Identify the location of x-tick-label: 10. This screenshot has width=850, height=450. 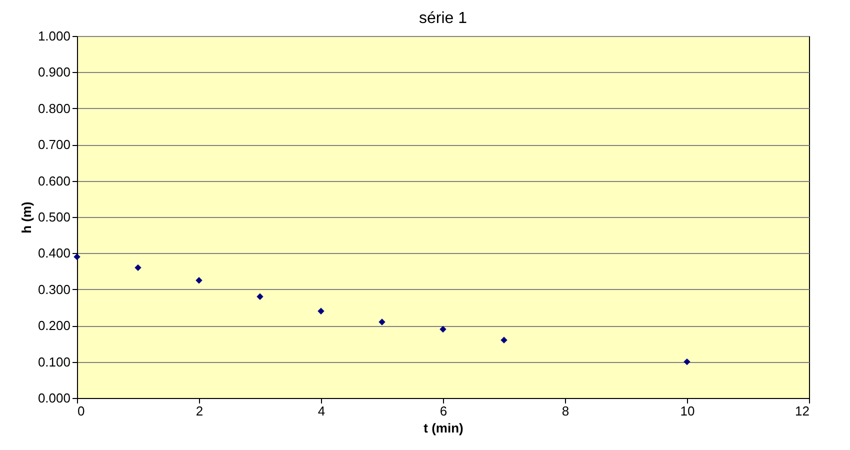
(687, 411).